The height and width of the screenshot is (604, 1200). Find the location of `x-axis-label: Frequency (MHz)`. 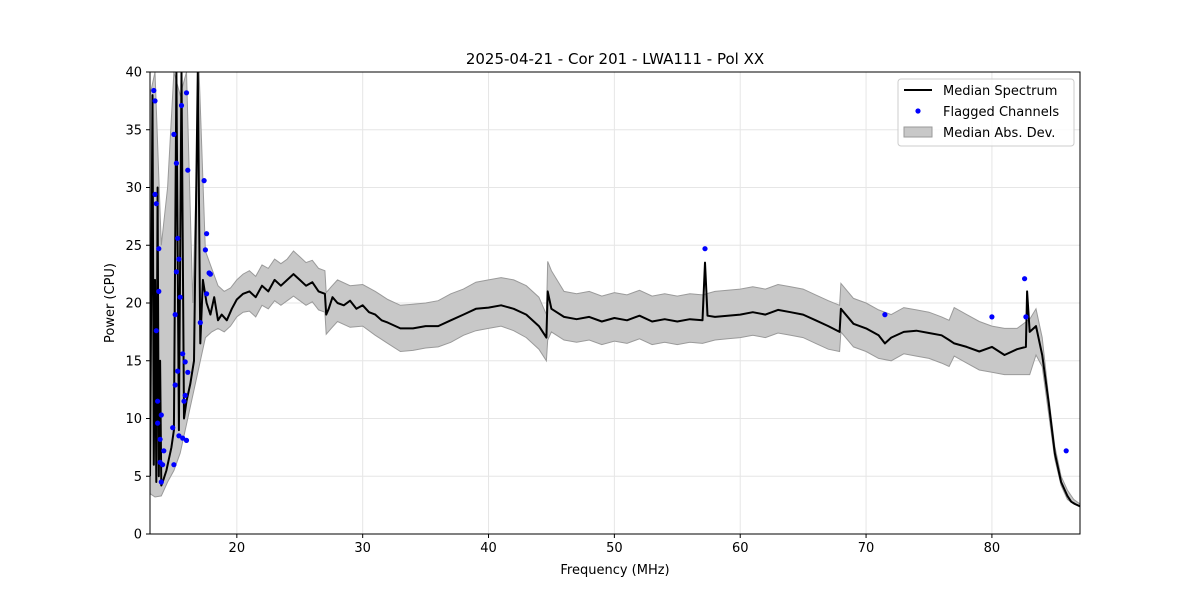

x-axis-label: Frequency (MHz) is located at coordinates (614, 570).